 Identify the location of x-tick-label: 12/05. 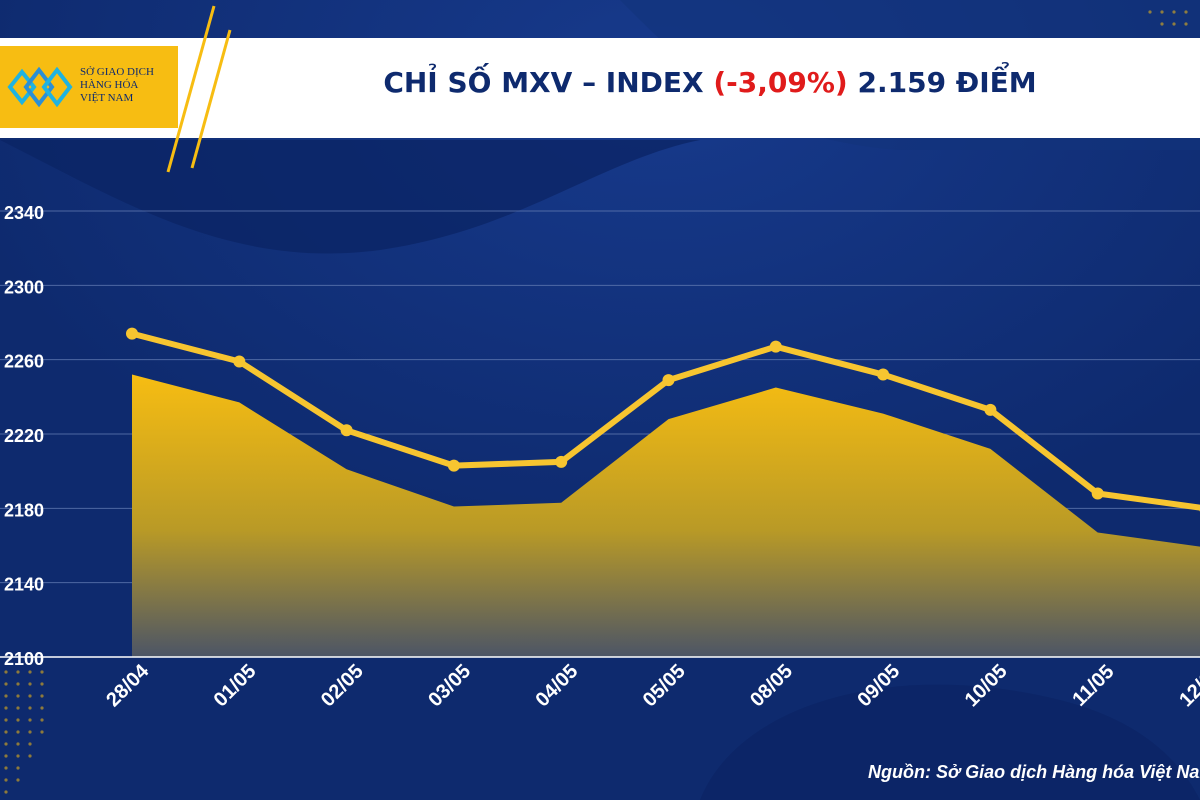
(1187, 685).